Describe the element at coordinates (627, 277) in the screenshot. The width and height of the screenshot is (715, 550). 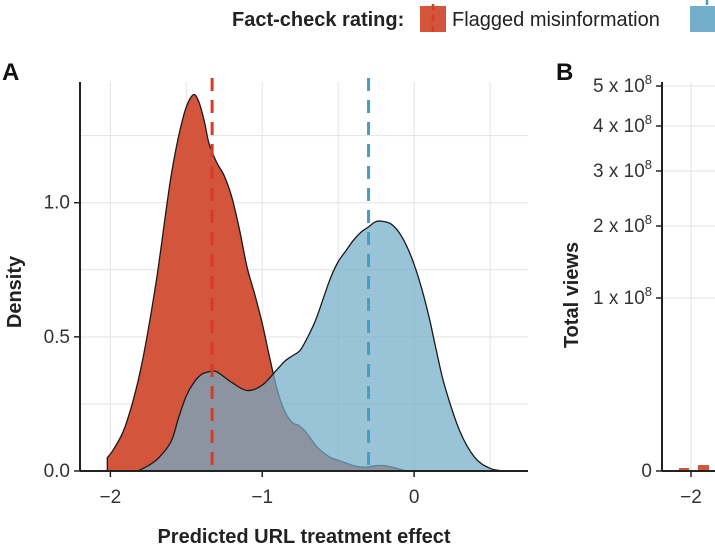
I see `panel-b-y-ticks: 0 1 x 108 2 x 108 3 x 108 4 x 108 5 x 108` at that location.